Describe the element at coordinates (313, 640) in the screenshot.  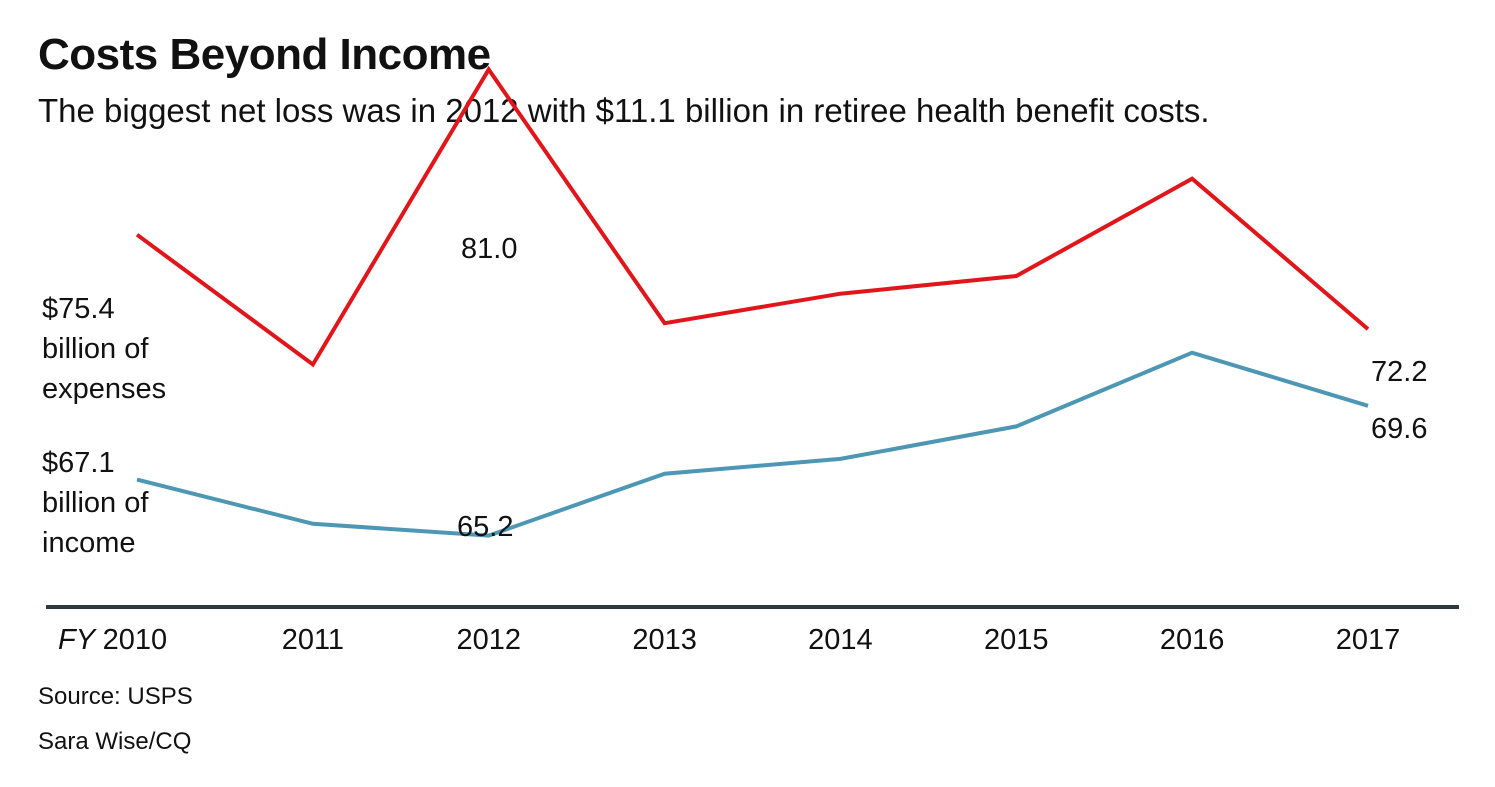
I see `x-tick-label: 2011` at that location.